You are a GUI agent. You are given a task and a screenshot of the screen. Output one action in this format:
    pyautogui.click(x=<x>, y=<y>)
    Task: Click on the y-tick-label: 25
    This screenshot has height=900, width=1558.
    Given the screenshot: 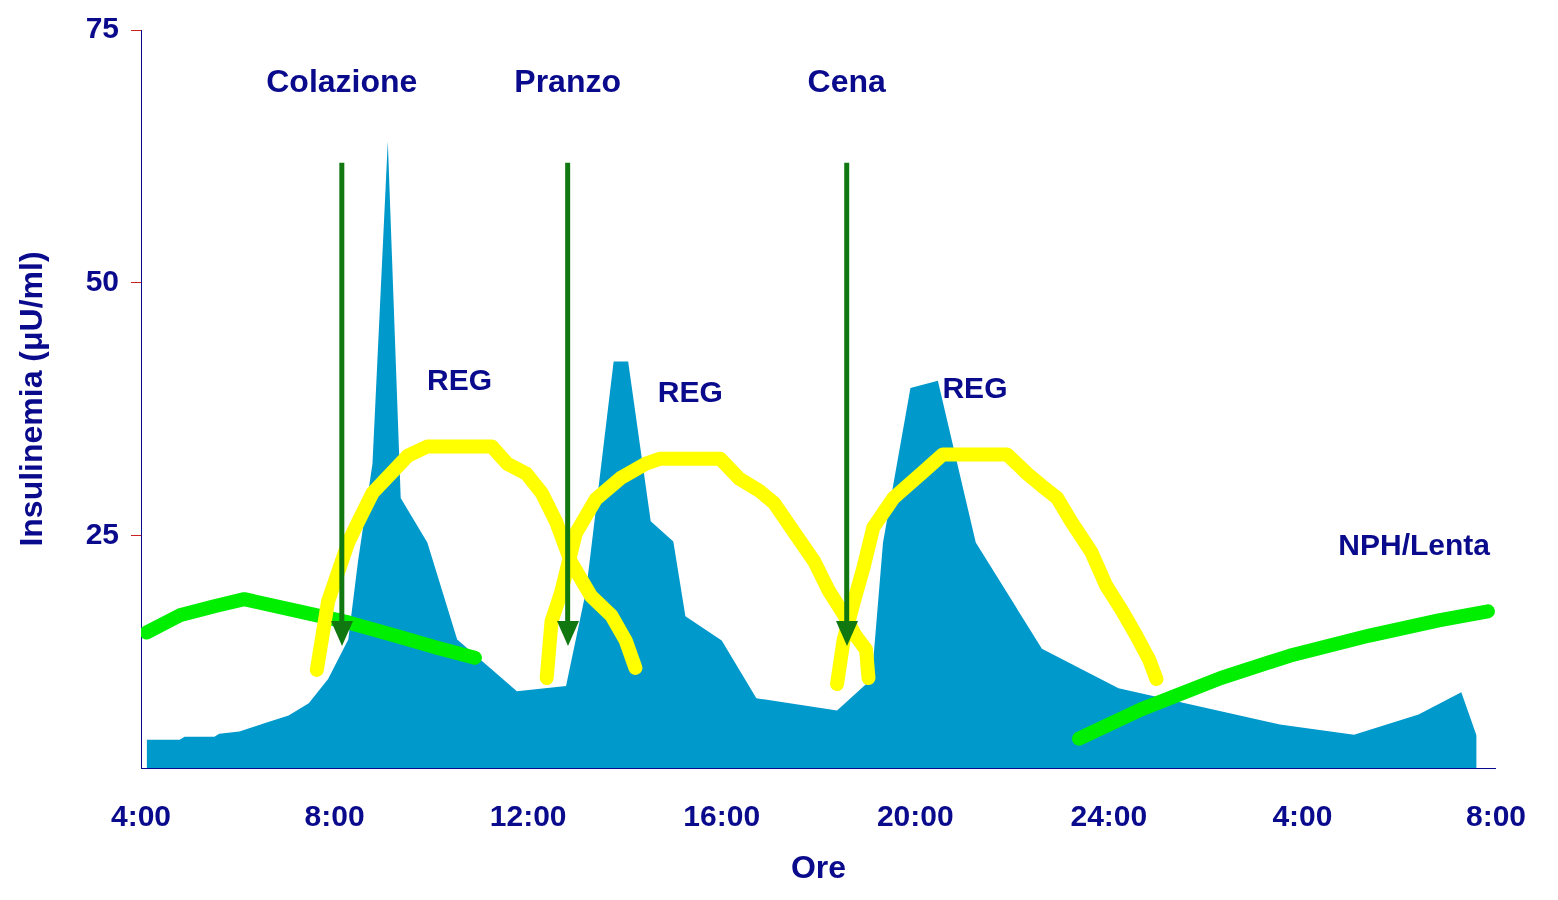 What is the action you would take?
    pyautogui.click(x=102, y=533)
    